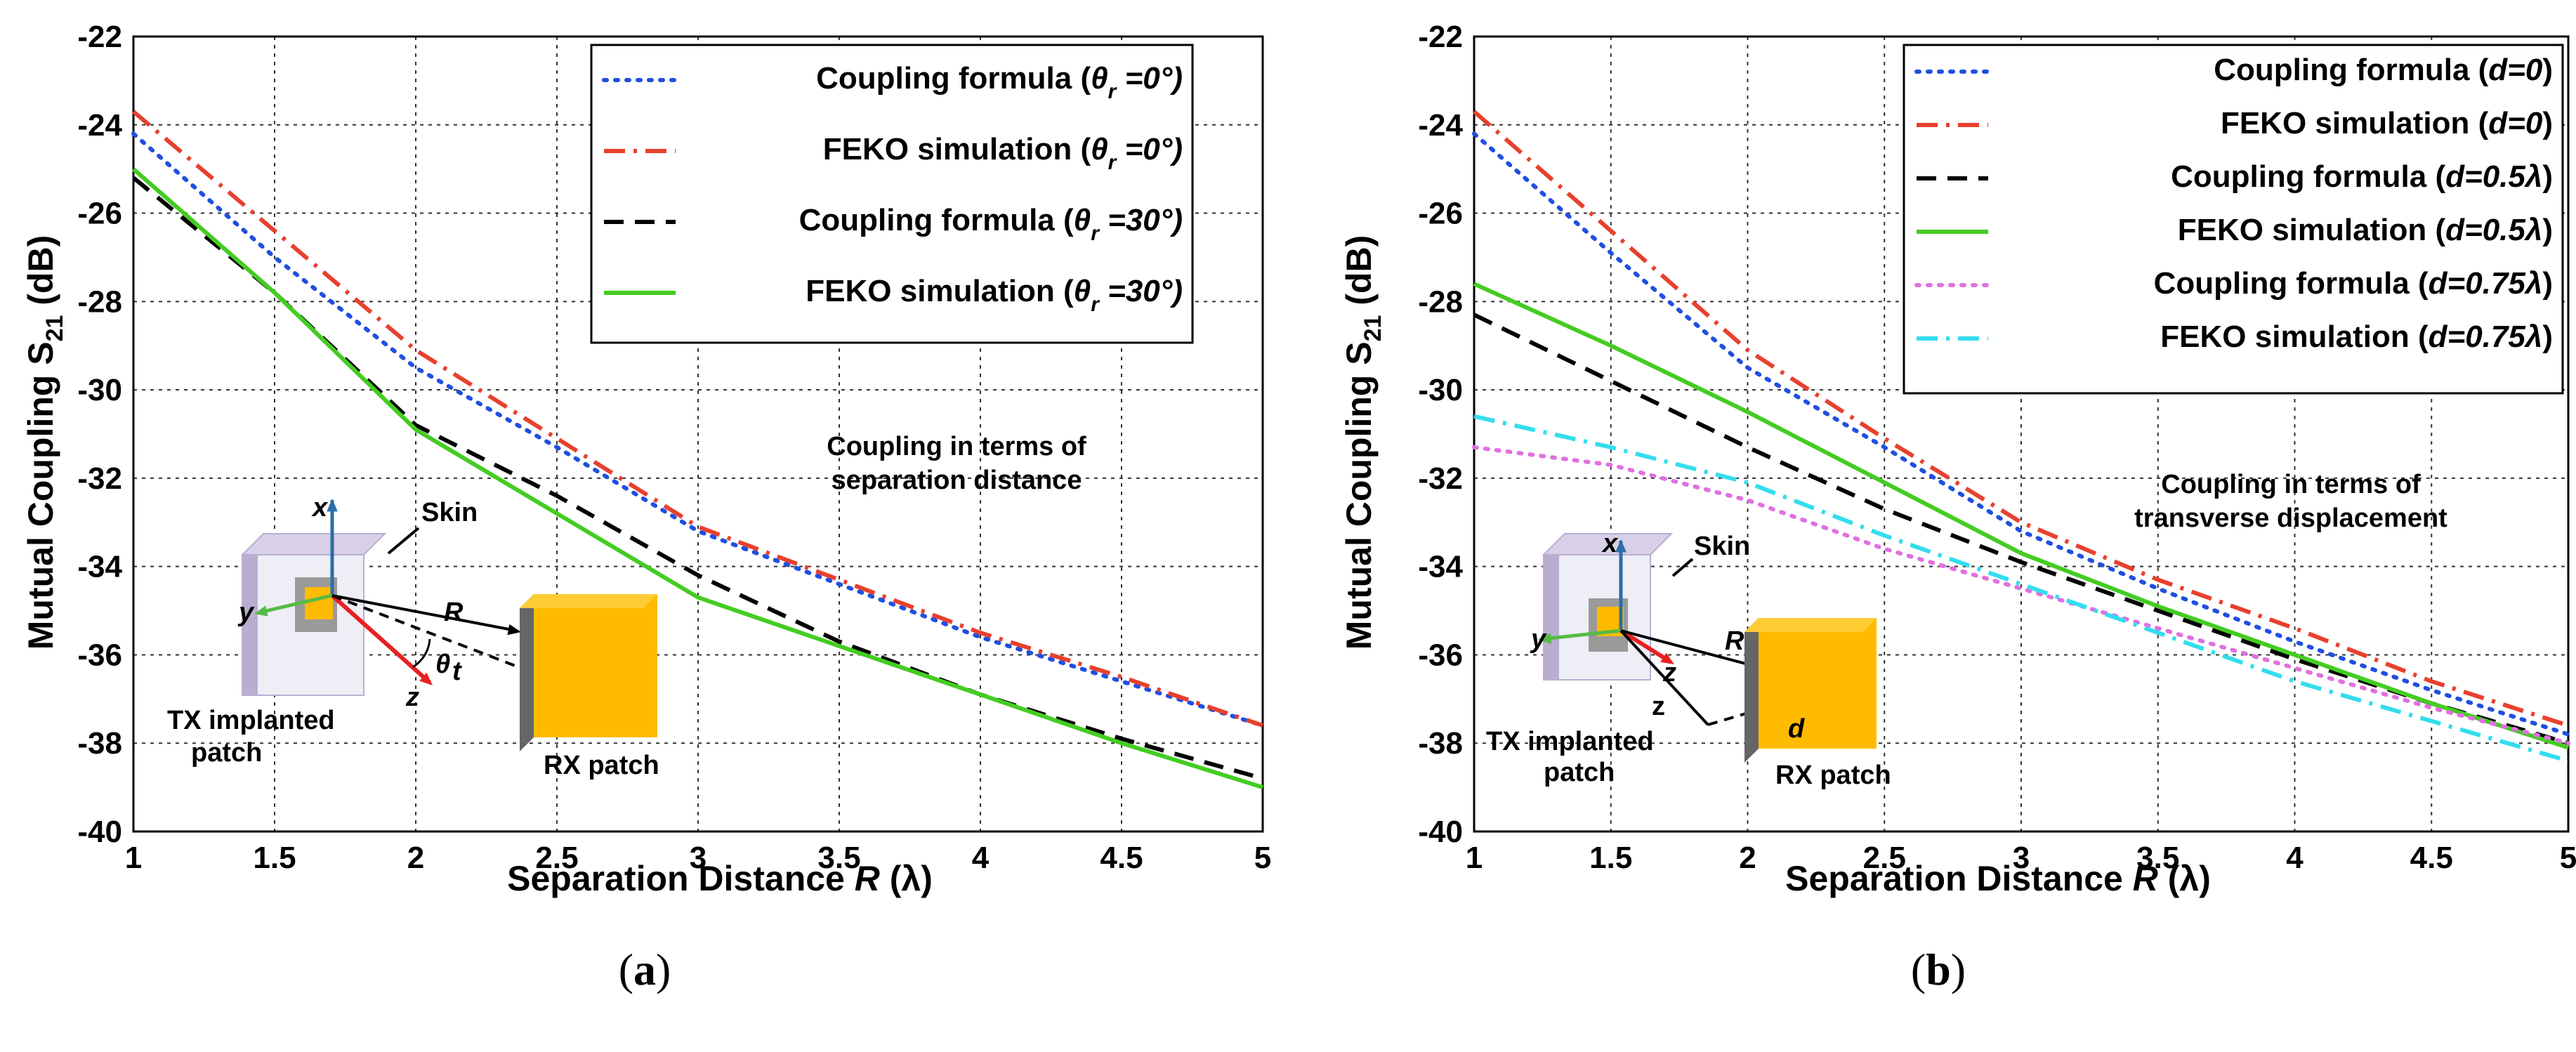 The height and width of the screenshot is (1052, 2576). Describe the element at coordinates (1440, 655) in the screenshot. I see `panel-b-y-tick-label: -36` at that location.